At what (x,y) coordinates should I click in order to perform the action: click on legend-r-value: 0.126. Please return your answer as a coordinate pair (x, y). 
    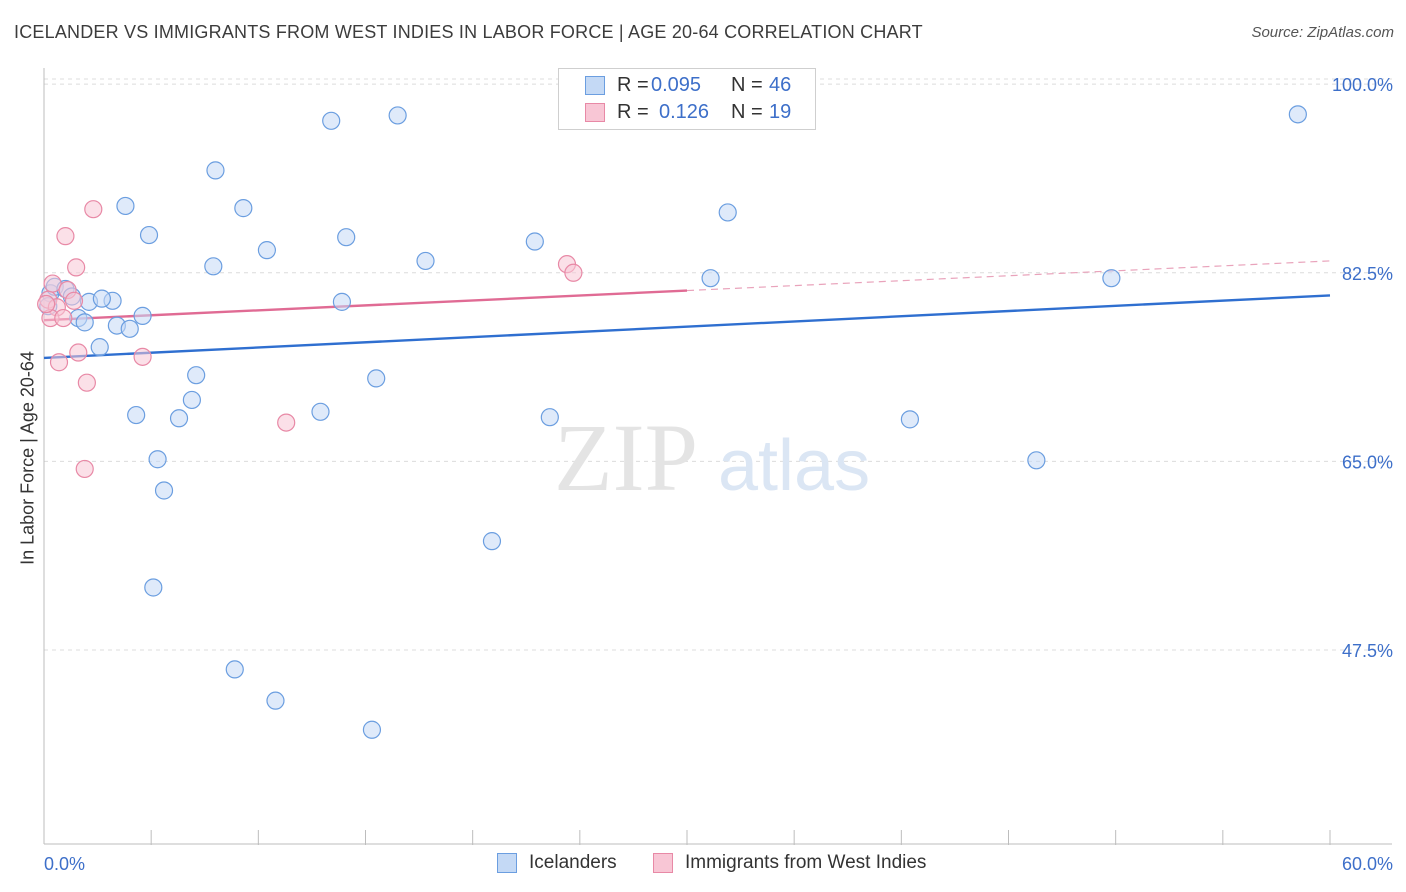
    Looking at the image, I should click on (684, 112).